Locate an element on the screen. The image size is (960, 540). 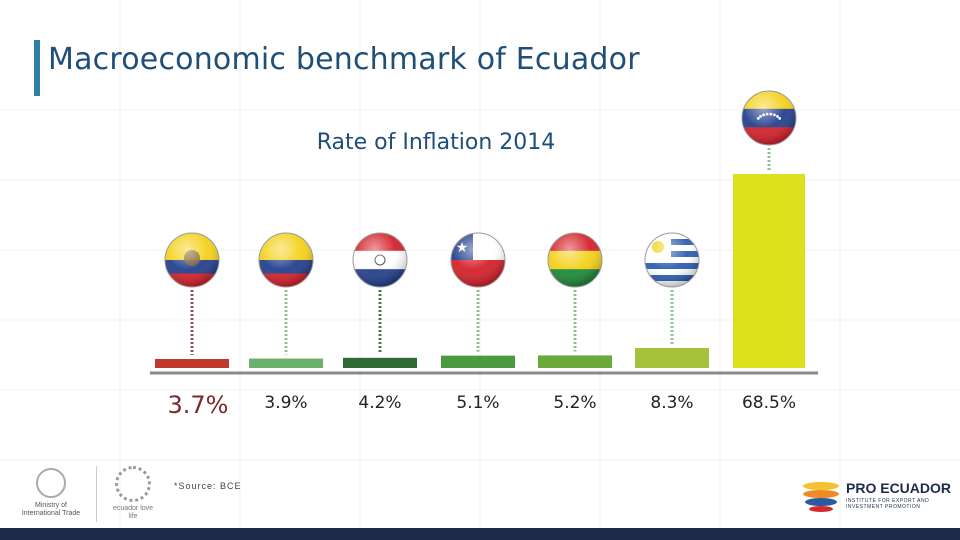
value-label-venezuela: 68.5% is located at coordinates (769, 403).